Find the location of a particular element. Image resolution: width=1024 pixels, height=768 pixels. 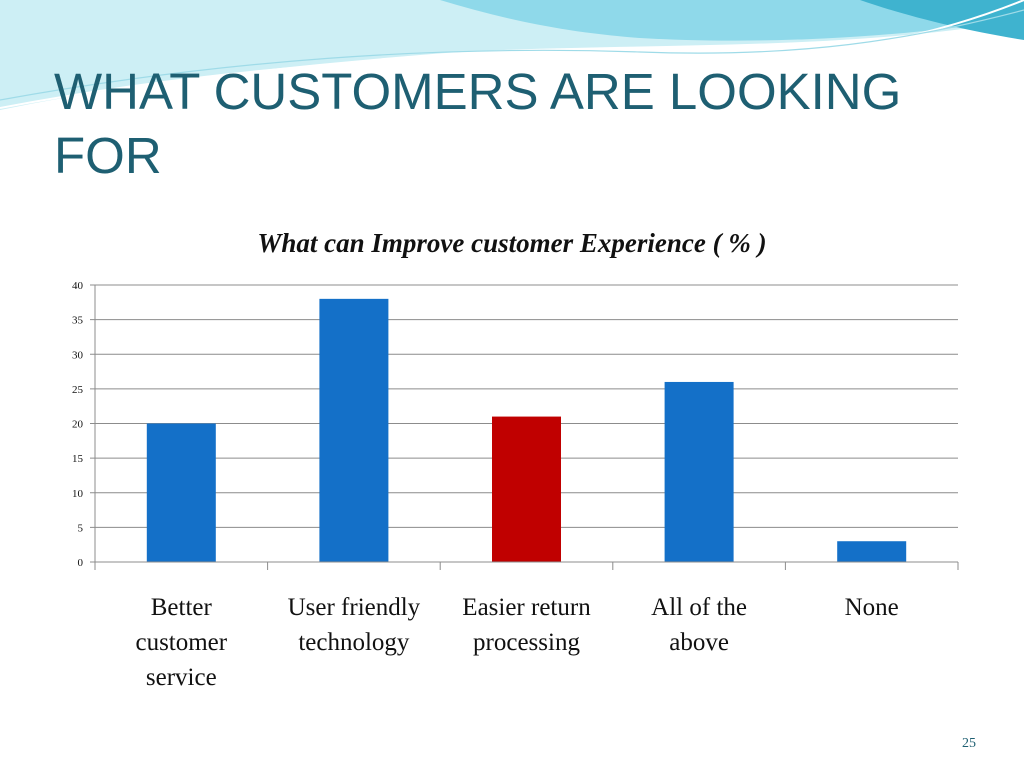

wave-band-dark is located at coordinates (942, 20).